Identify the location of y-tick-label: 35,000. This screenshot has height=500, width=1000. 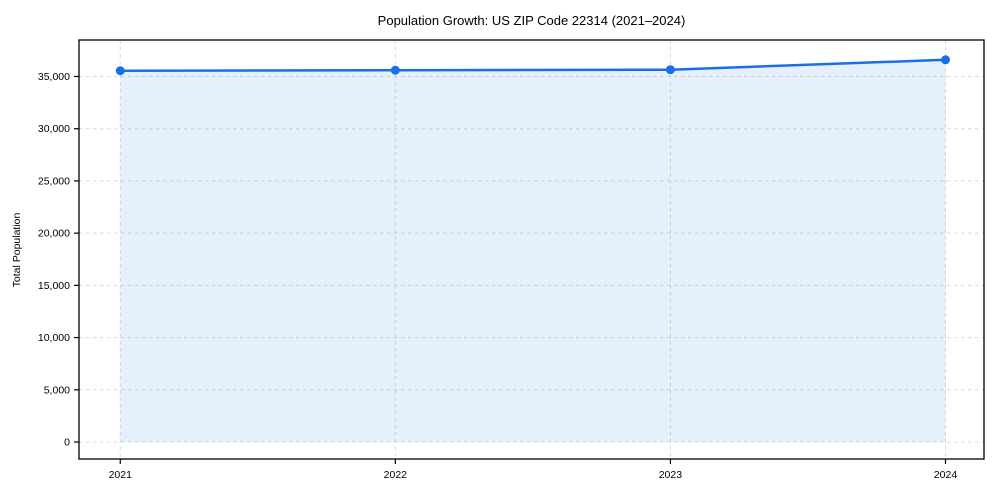
(54, 77).